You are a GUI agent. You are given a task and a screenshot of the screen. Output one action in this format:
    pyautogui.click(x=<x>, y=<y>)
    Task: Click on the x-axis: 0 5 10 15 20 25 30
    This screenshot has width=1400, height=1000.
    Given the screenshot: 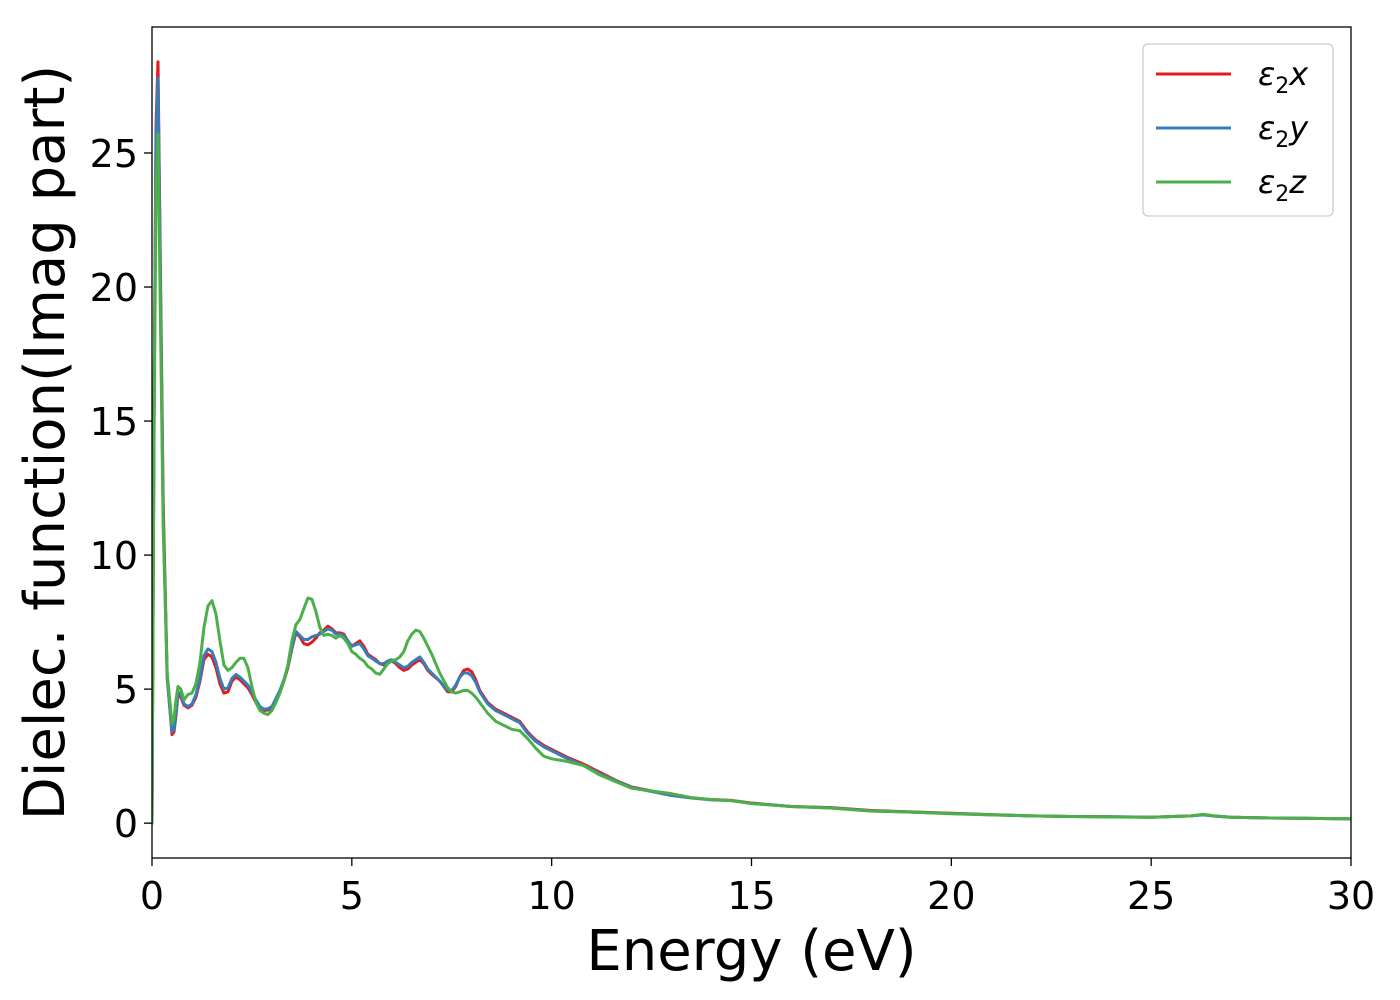 What is the action you would take?
    pyautogui.click(x=757, y=888)
    